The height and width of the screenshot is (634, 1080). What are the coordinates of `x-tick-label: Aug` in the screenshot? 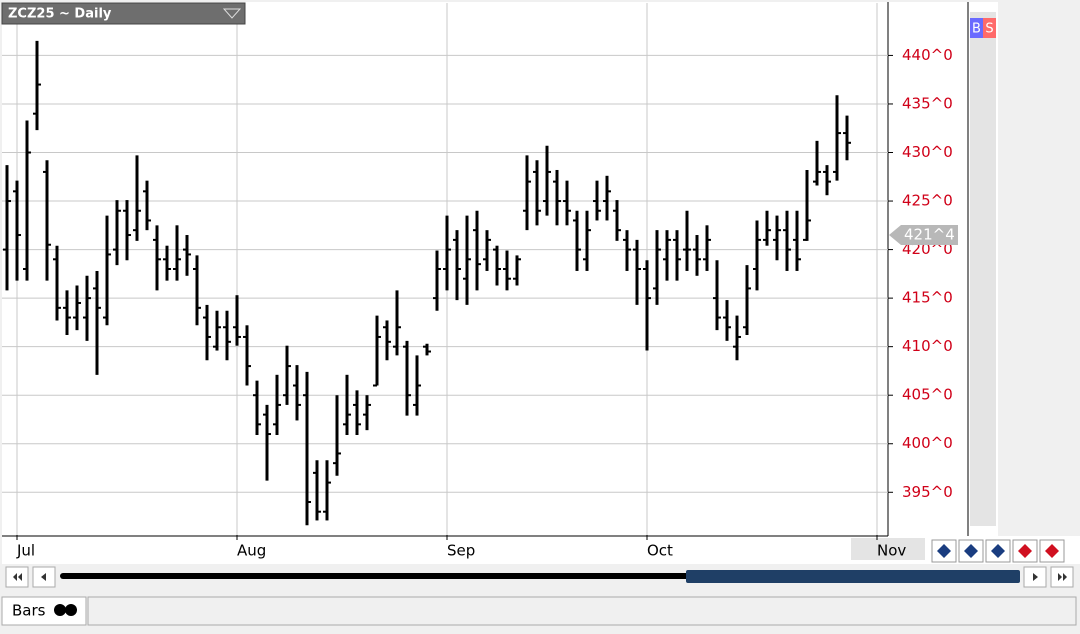 It's located at (251, 551).